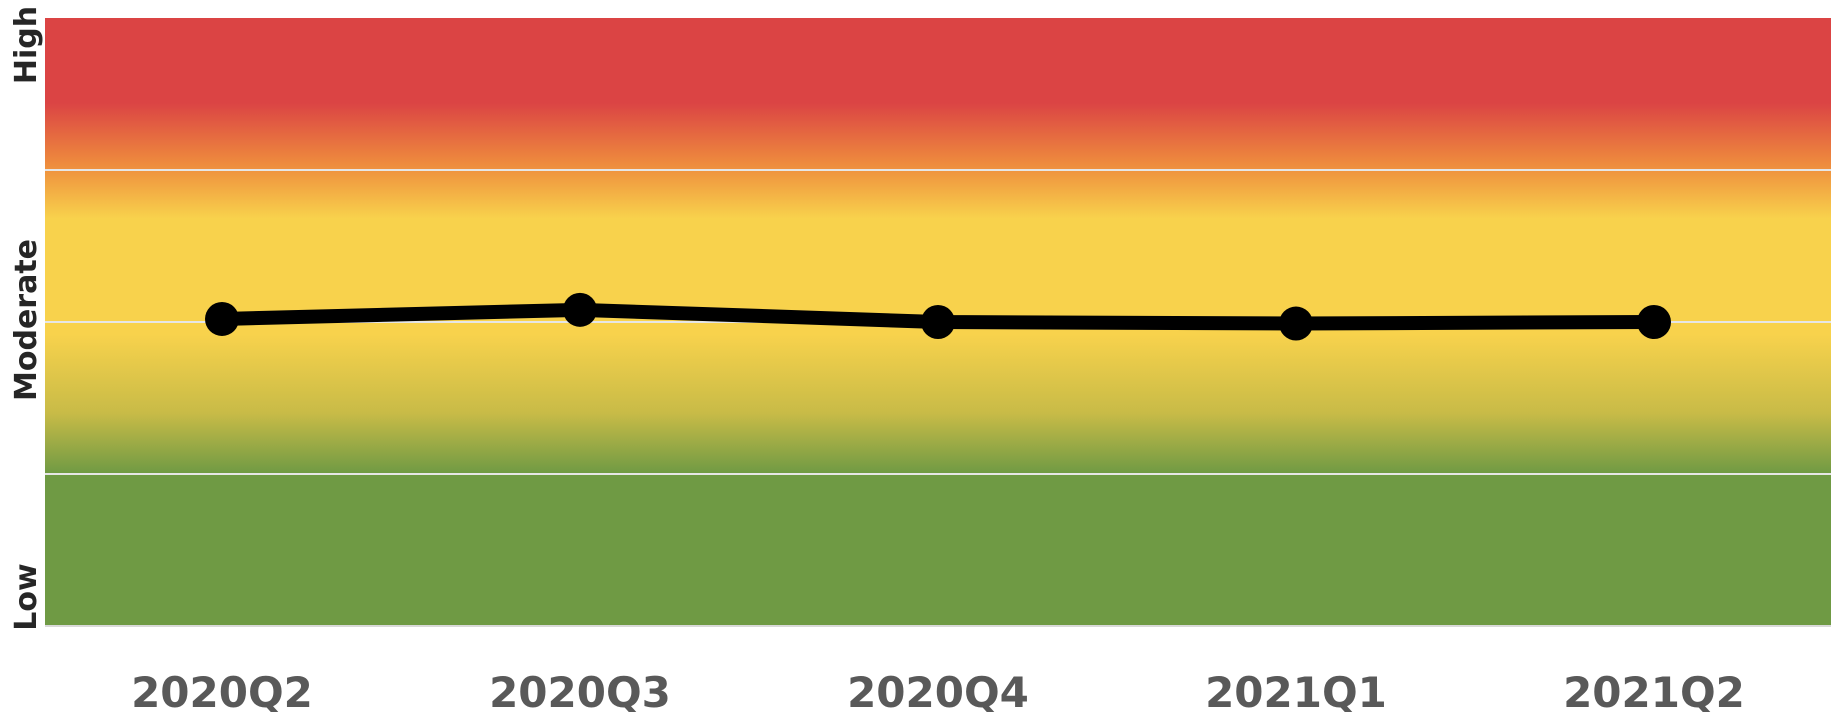 The width and height of the screenshot is (1831, 712). I want to click on y-band-label-high: High, so click(26, 45).